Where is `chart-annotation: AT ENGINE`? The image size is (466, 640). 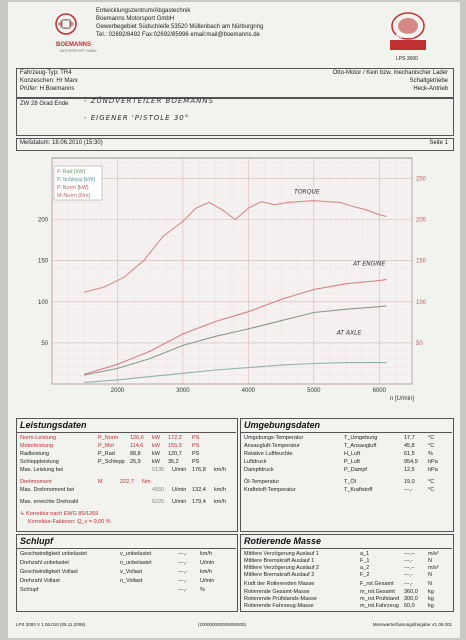
chart-annotation: AT ENGINE is located at coordinates (368, 264).